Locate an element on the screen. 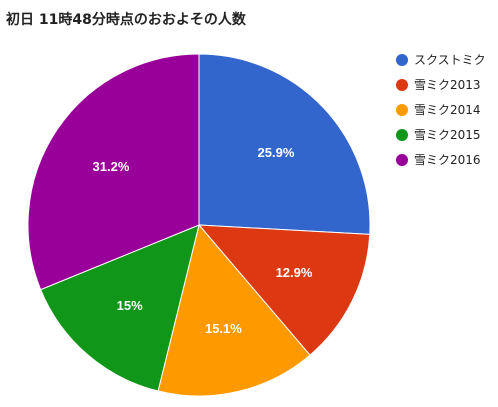 This screenshot has height=407, width=498. legend-label-3: 雪ミク2014 is located at coordinates (447, 110).